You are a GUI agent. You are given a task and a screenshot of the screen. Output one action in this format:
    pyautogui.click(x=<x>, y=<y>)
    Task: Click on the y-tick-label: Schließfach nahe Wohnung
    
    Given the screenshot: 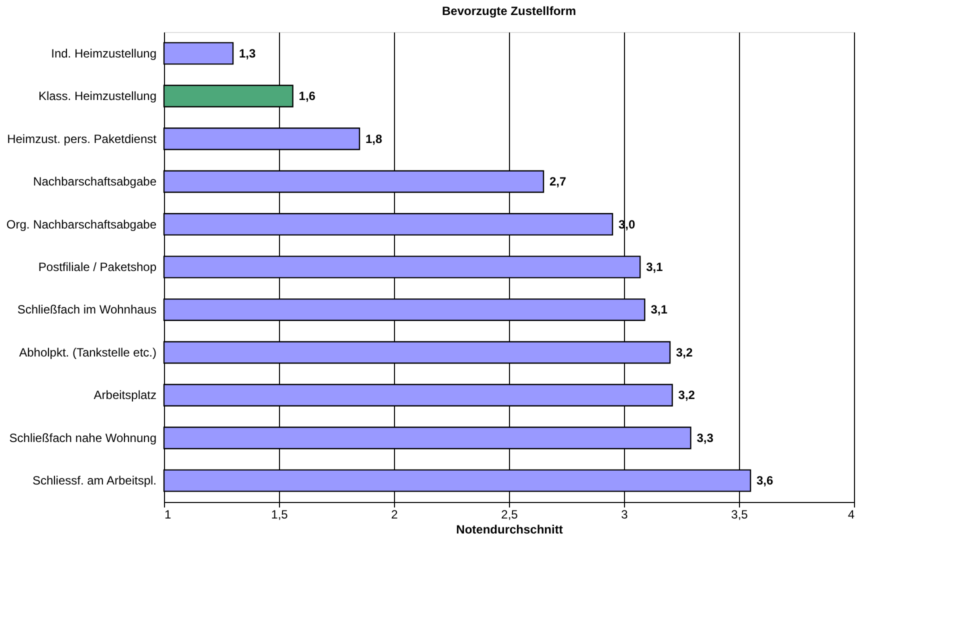 What is the action you would take?
    pyautogui.click(x=82, y=437)
    